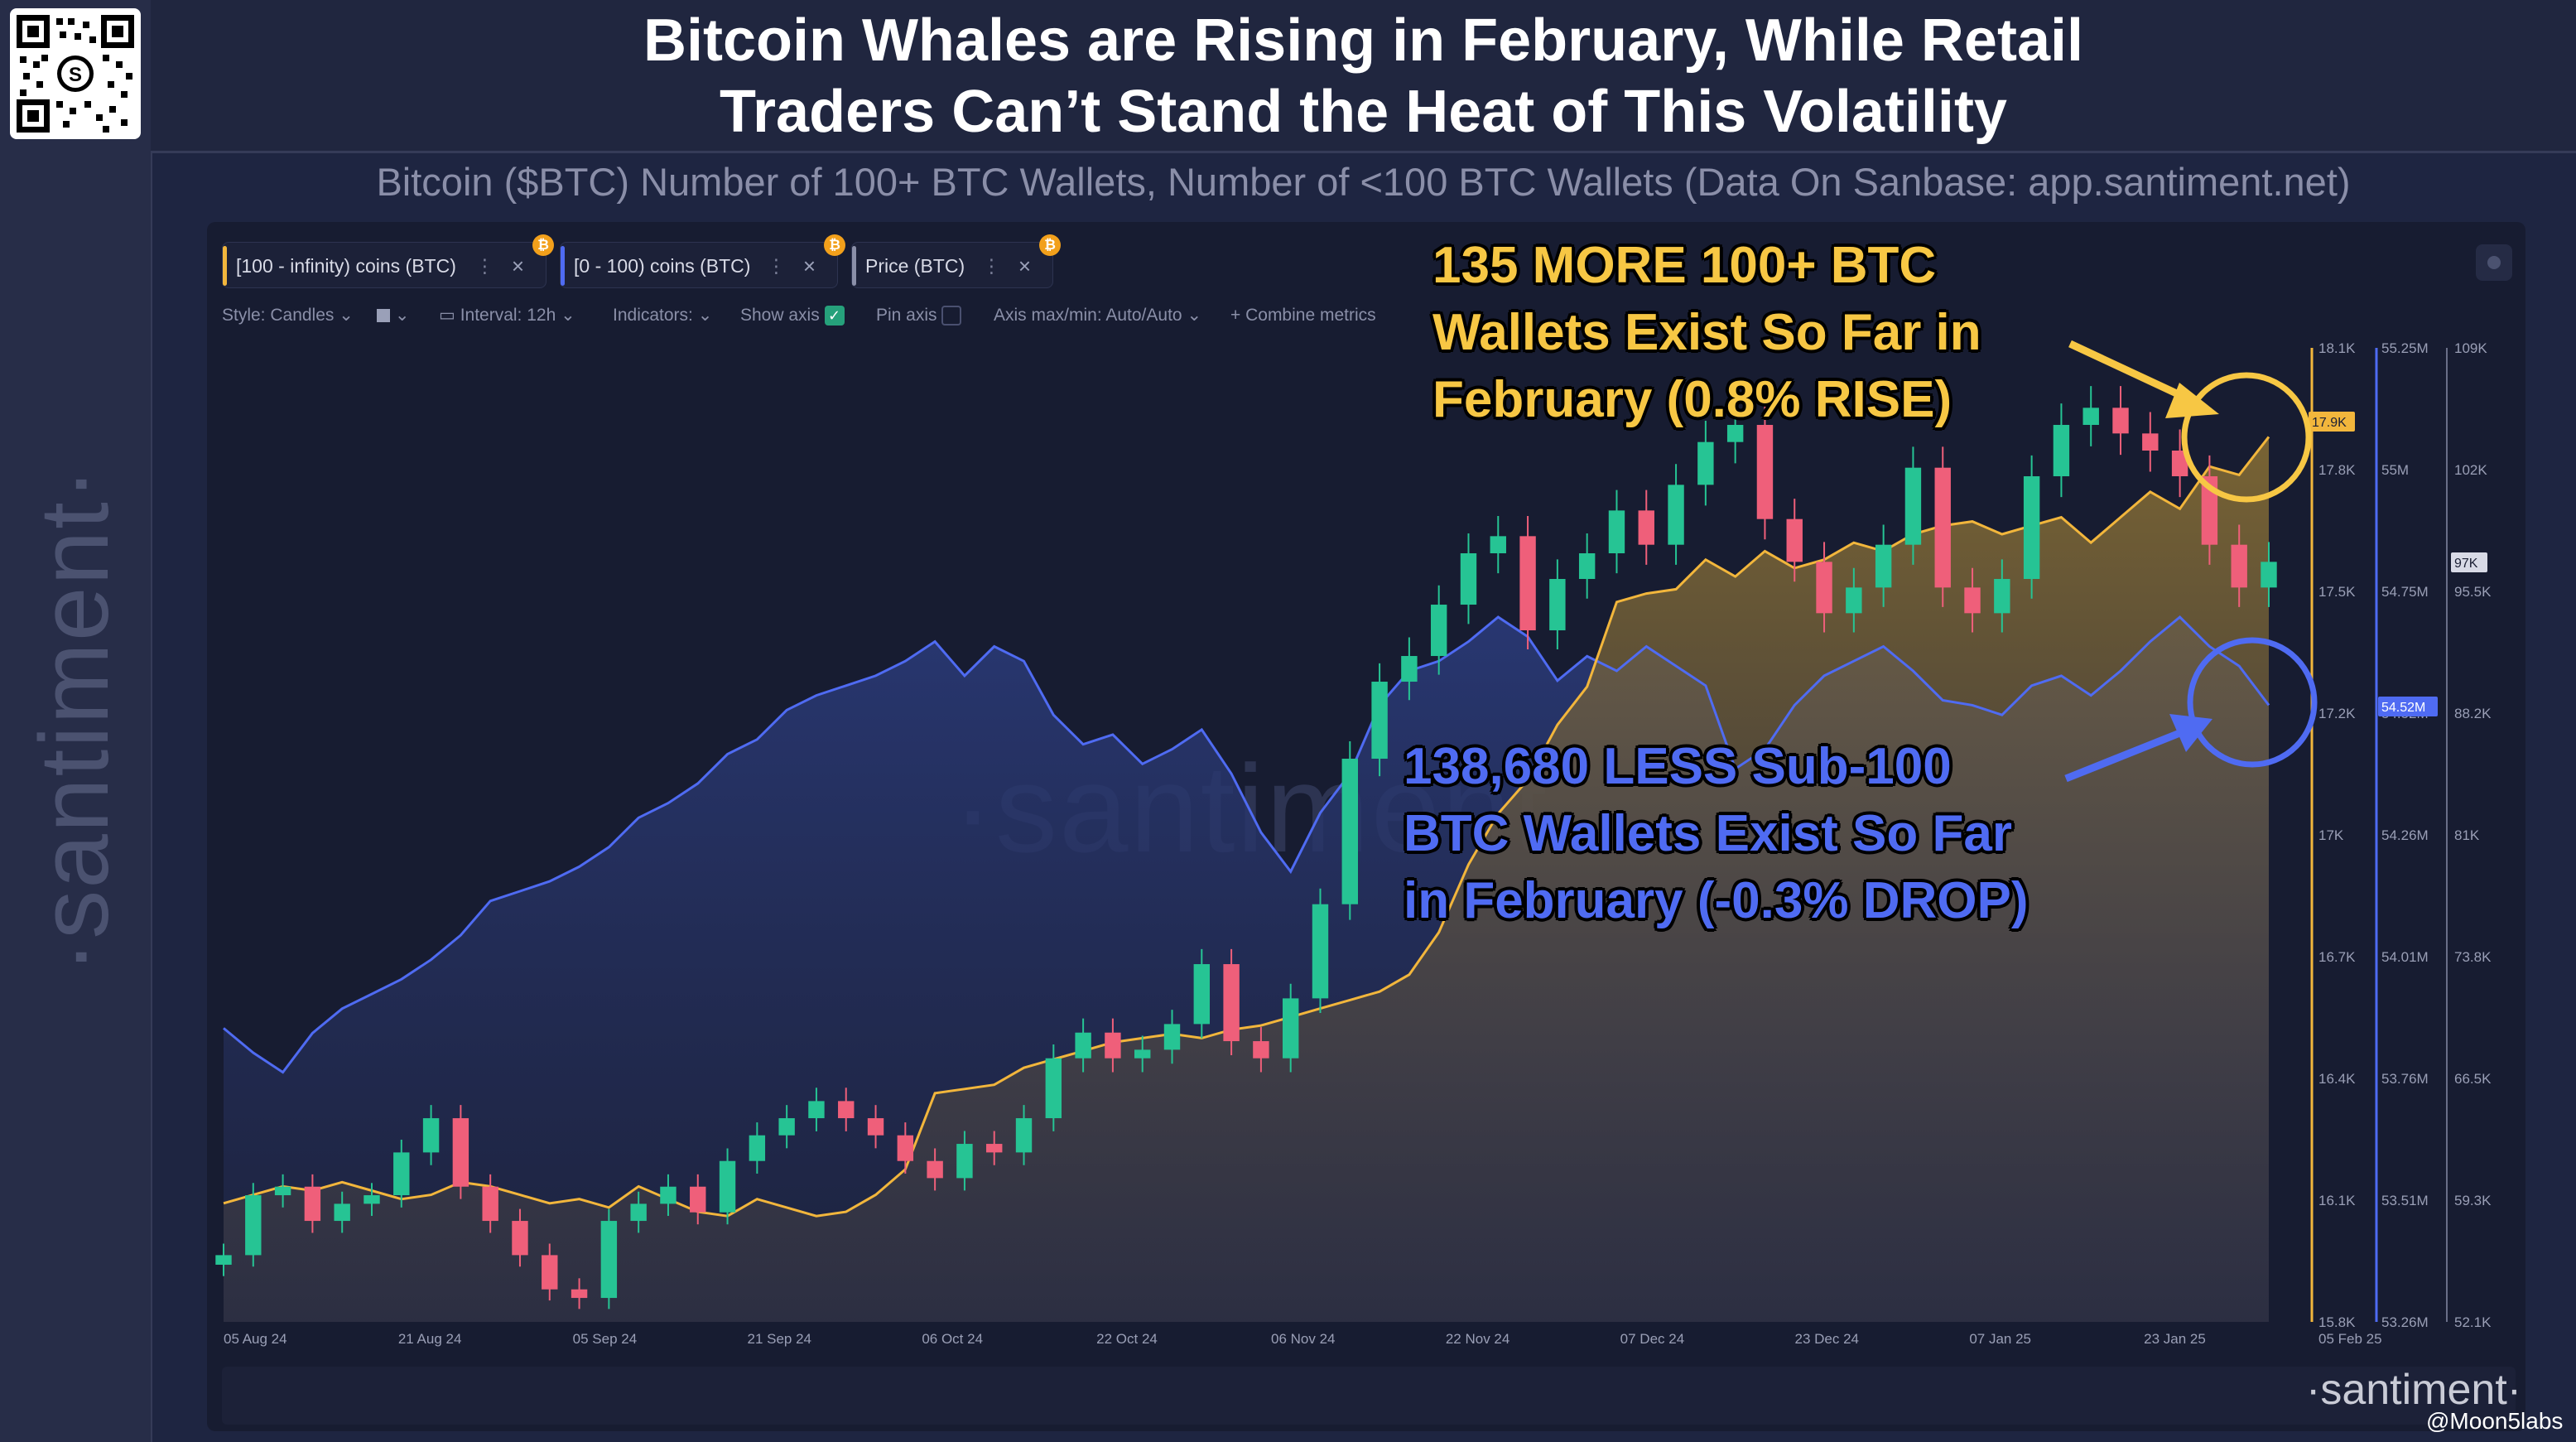  Describe the element at coordinates (662, 315) in the screenshot. I see `indicators-dropdown: Indicators: ⌄` at that location.